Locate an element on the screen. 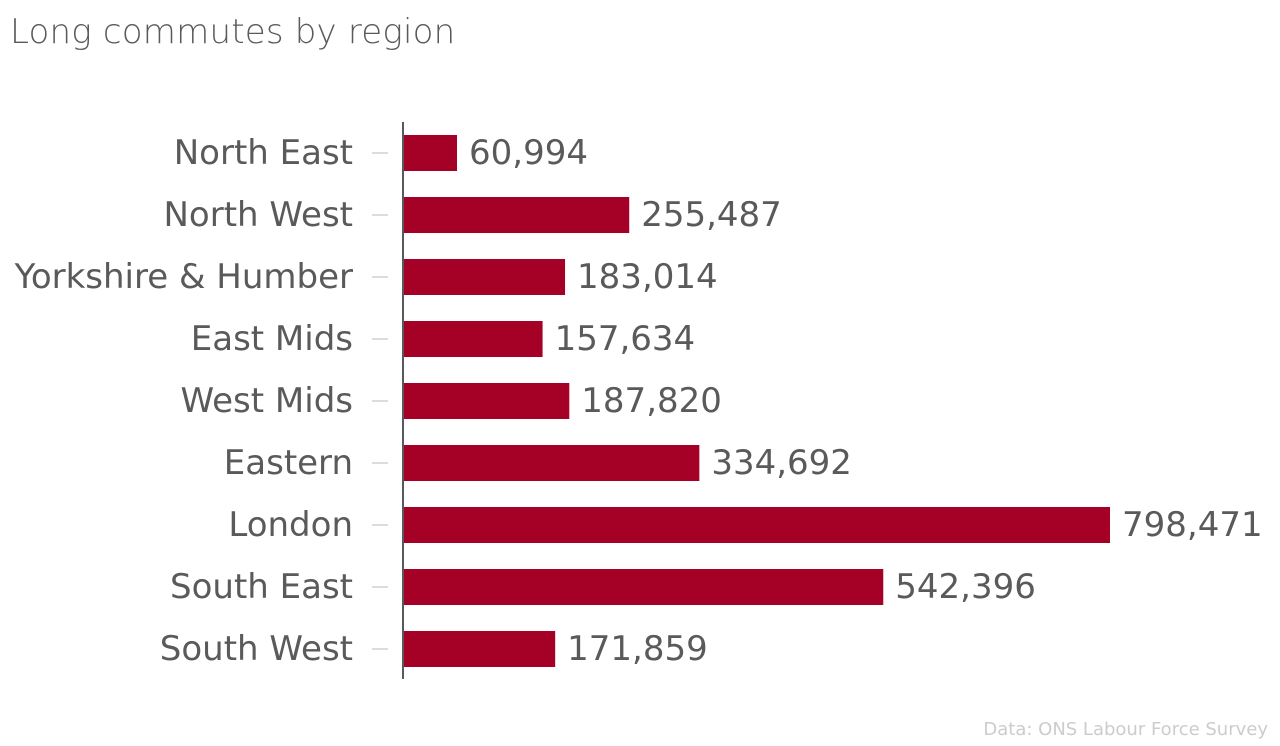 The height and width of the screenshot is (746, 1280). source-note: Data: ONS Labour Force Survey is located at coordinates (1125, 729).